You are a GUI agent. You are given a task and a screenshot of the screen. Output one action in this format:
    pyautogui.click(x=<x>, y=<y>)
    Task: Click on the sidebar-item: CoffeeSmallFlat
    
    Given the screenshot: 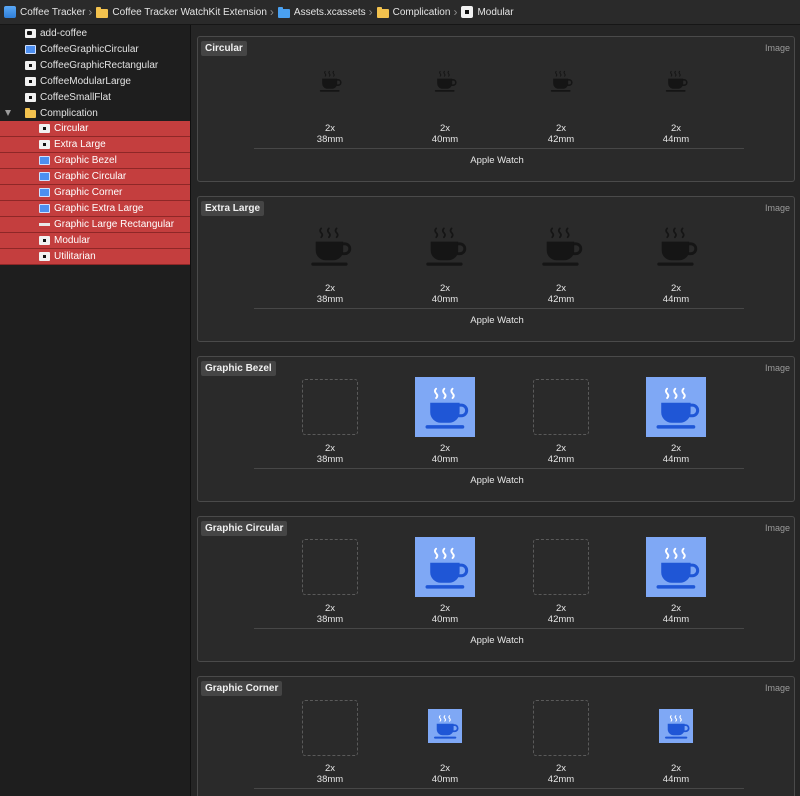 What is the action you would take?
    pyautogui.click(x=95, y=97)
    